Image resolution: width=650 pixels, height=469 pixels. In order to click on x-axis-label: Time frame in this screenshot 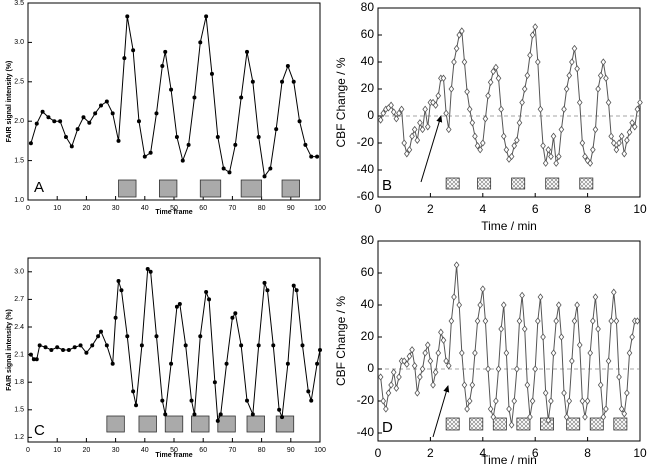, I will do `click(173, 455)`.